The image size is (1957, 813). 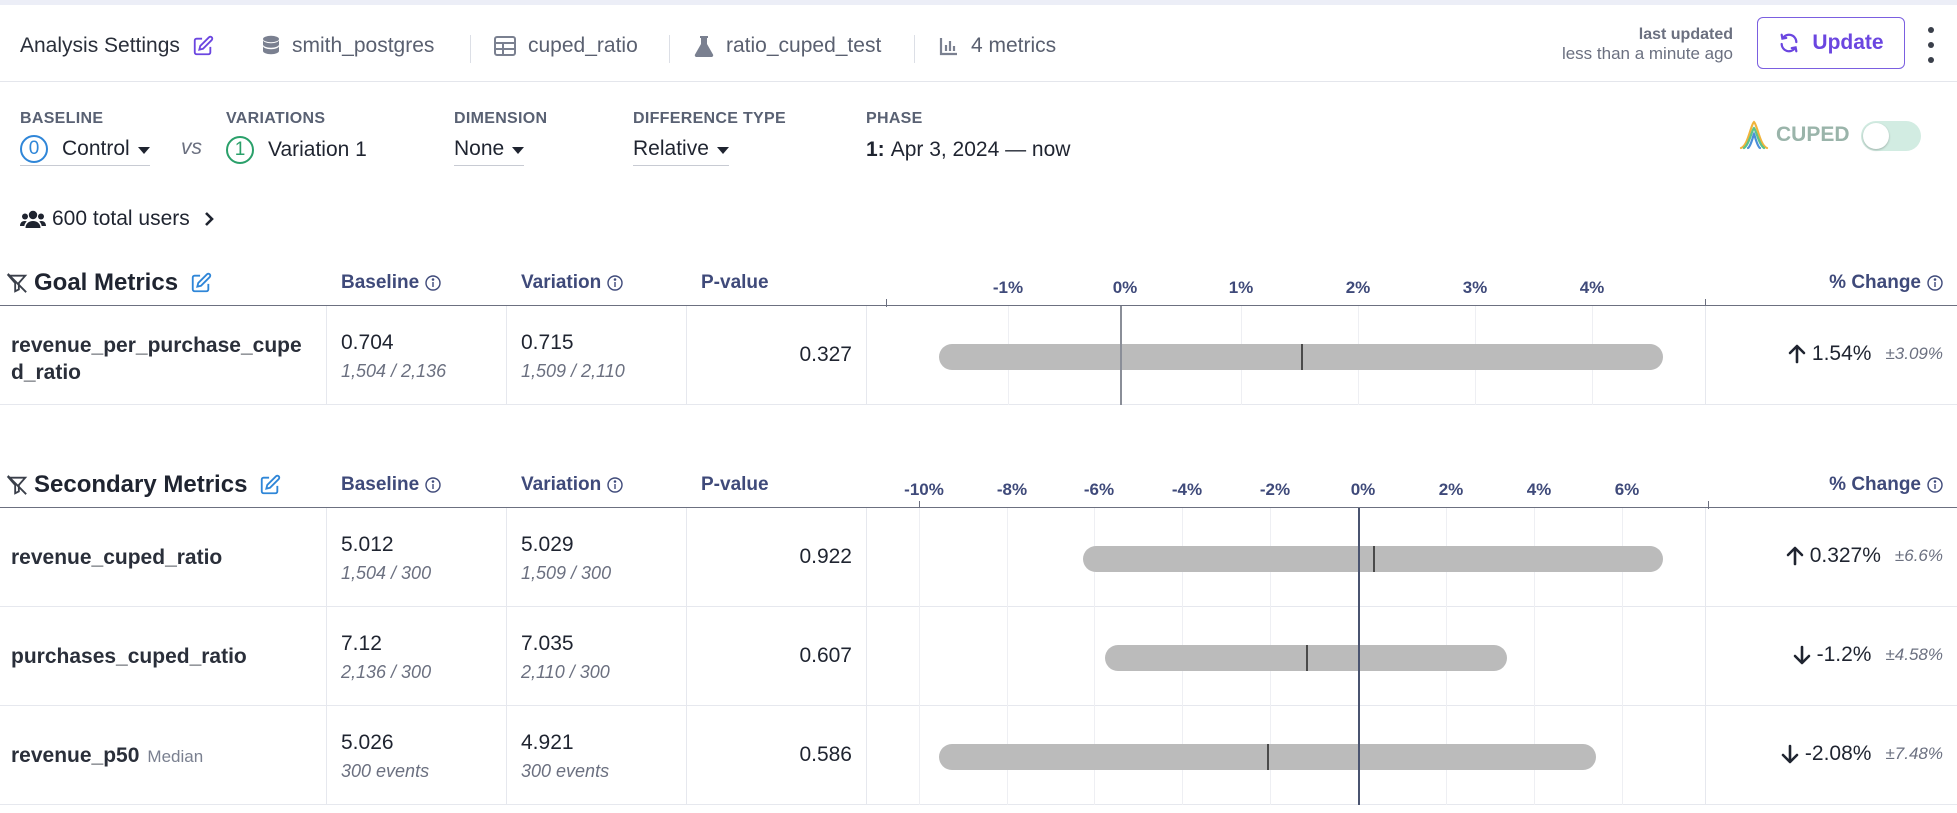 I want to click on baseline-value: 5.012, so click(x=367, y=544).